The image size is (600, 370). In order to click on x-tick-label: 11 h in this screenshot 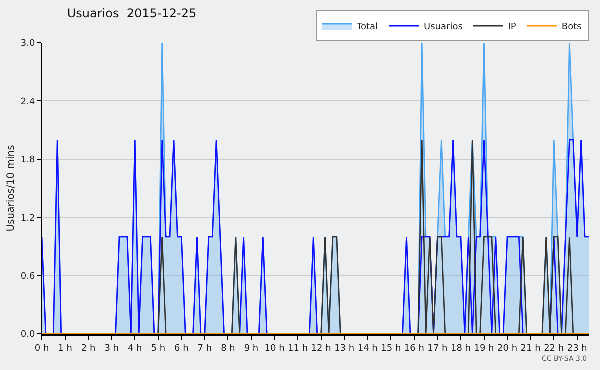, I will do `click(298, 349)`.